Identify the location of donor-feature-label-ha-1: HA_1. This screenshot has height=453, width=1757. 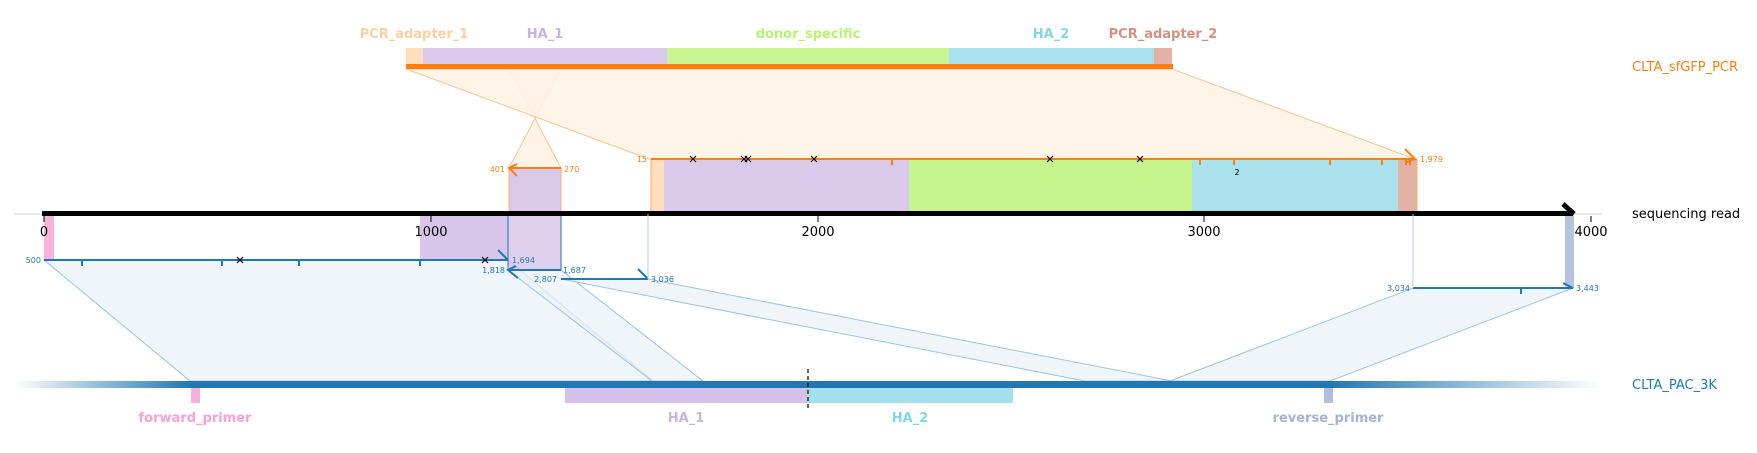
(545, 34).